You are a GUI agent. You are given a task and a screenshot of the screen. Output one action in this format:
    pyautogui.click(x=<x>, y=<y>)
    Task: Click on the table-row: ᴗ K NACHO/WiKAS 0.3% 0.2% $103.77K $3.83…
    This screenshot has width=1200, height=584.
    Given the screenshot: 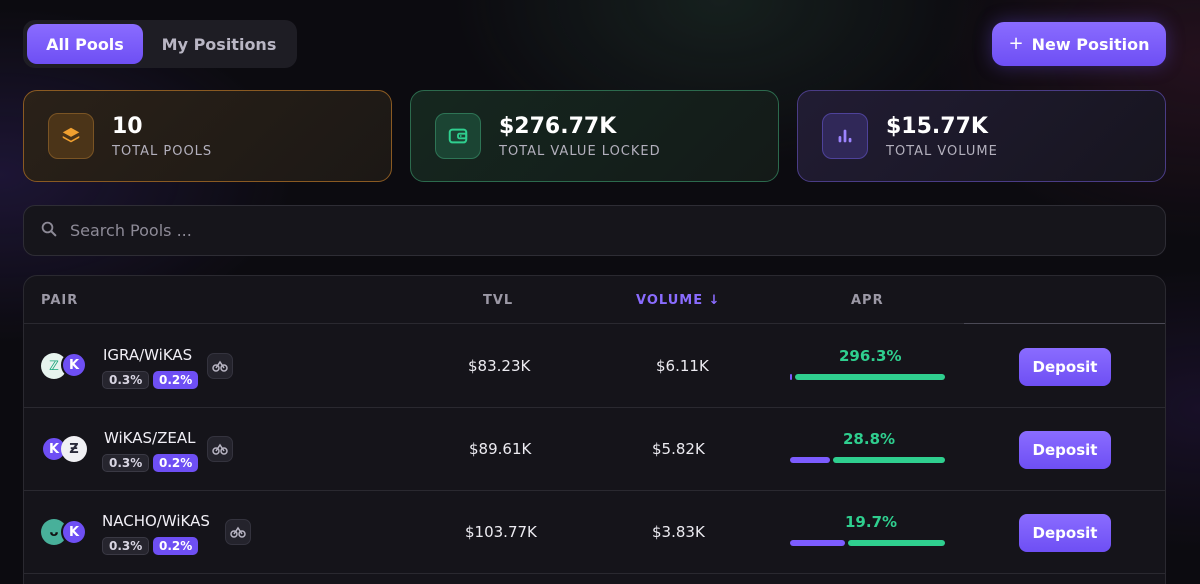 What is the action you would take?
    pyautogui.click(x=594, y=532)
    